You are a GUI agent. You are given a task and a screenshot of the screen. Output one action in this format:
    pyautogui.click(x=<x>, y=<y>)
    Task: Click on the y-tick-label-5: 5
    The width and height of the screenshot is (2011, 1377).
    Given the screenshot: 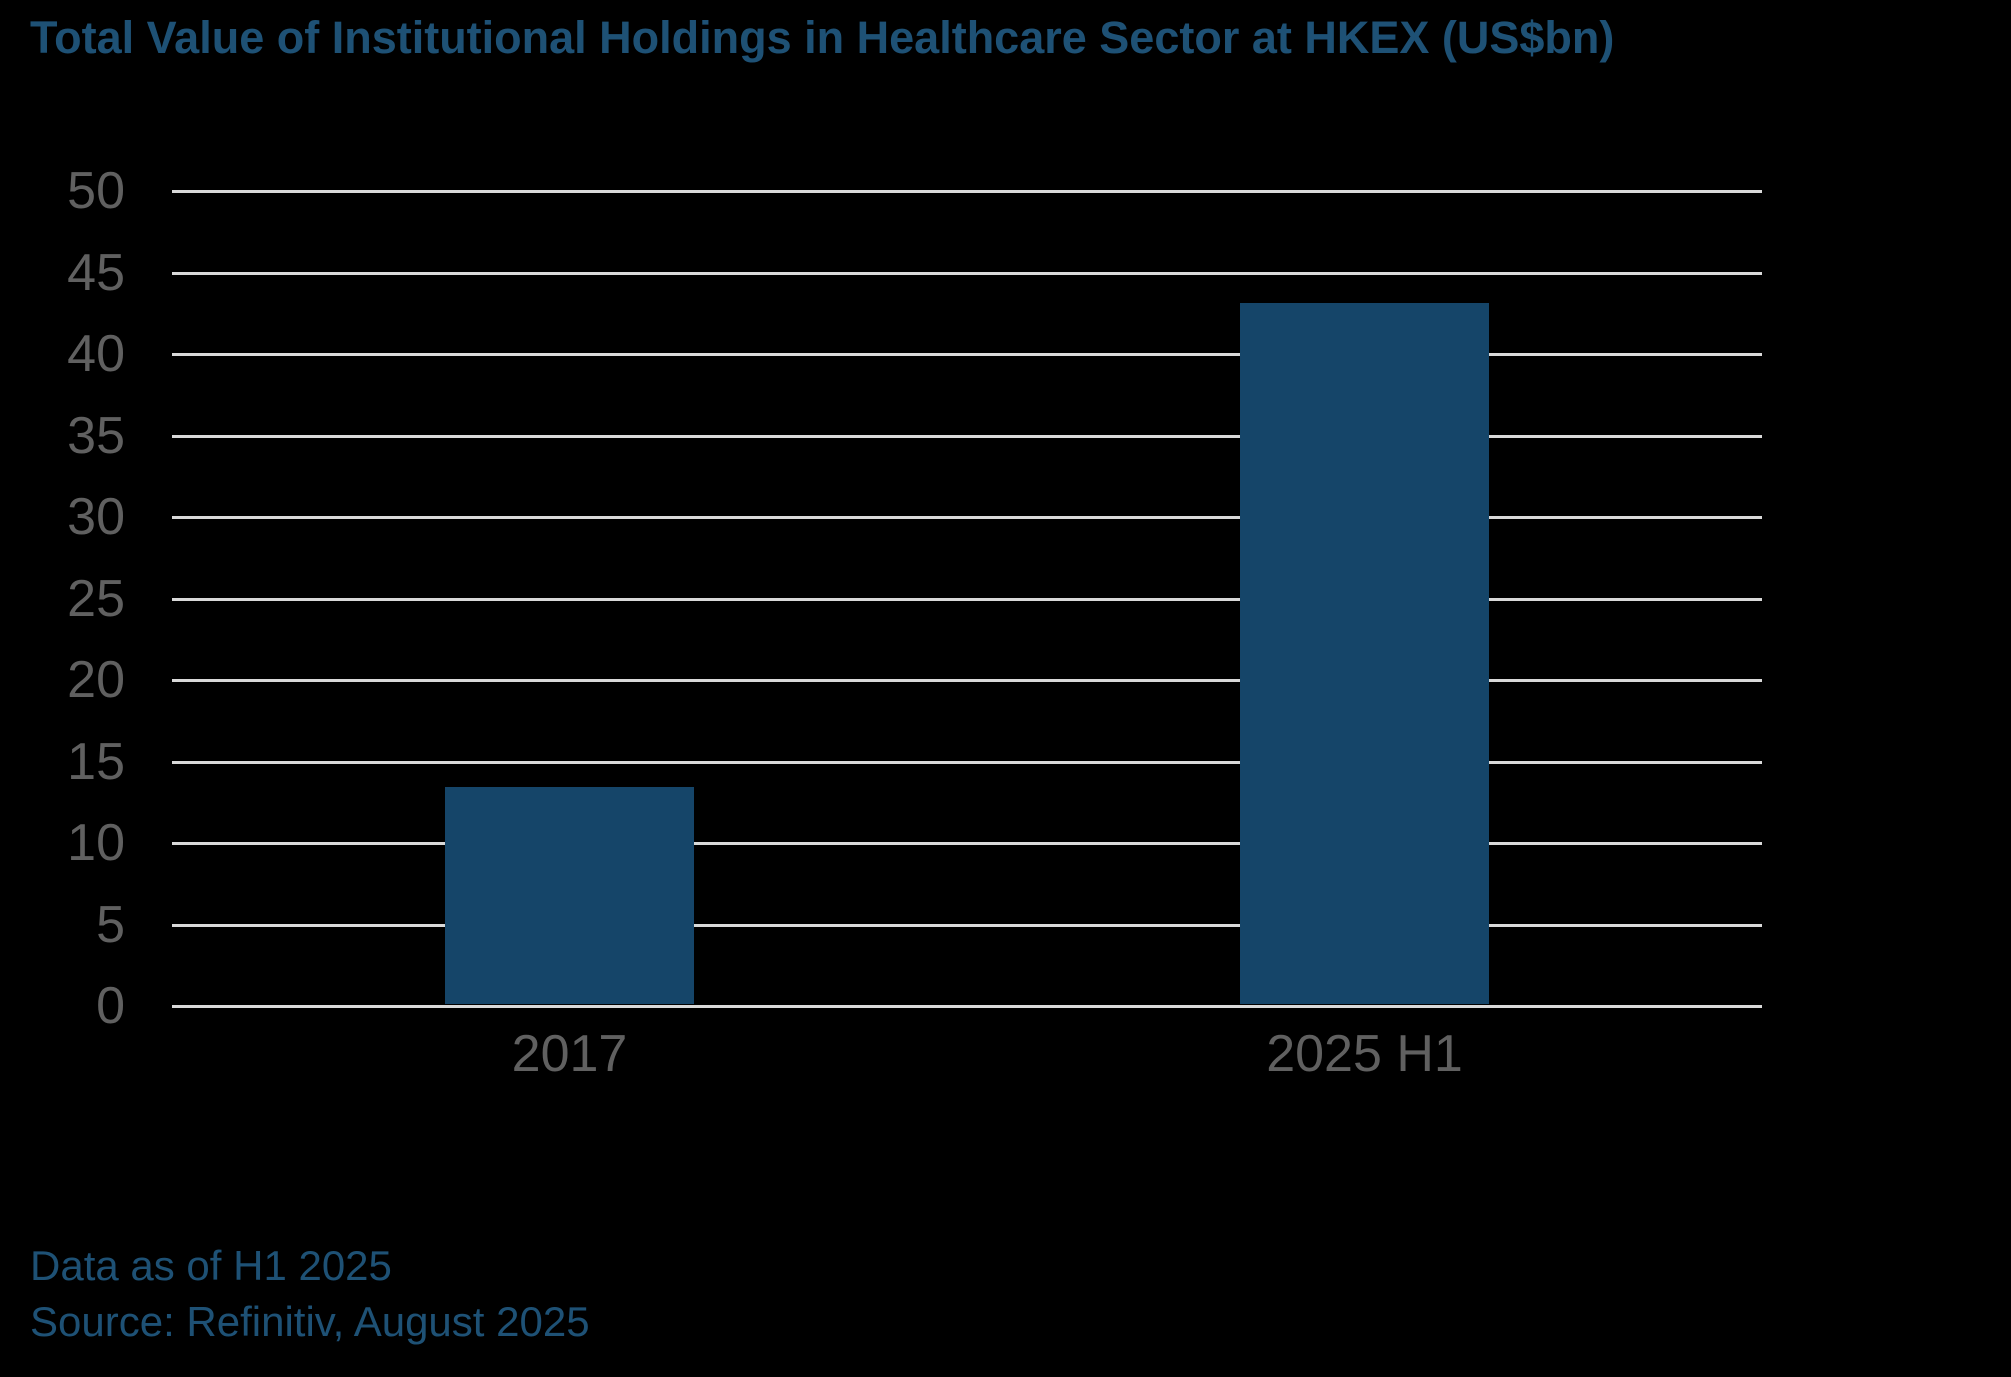 What is the action you would take?
    pyautogui.click(x=110, y=924)
    